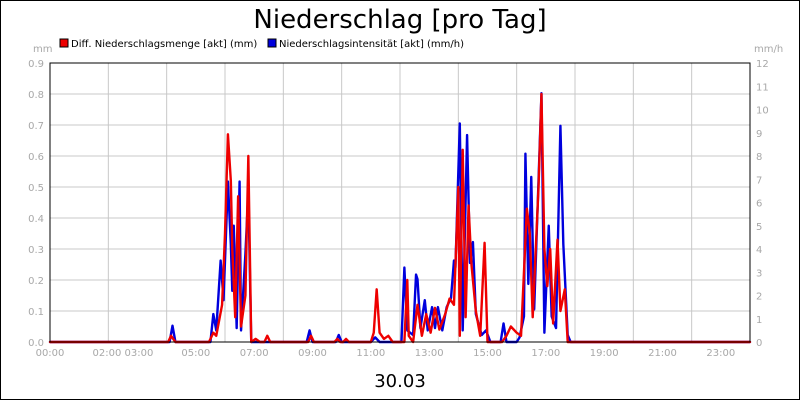 This screenshot has height=400, width=800. Describe the element at coordinates (759, 227) in the screenshot. I see `right-tick-label: 5` at that location.